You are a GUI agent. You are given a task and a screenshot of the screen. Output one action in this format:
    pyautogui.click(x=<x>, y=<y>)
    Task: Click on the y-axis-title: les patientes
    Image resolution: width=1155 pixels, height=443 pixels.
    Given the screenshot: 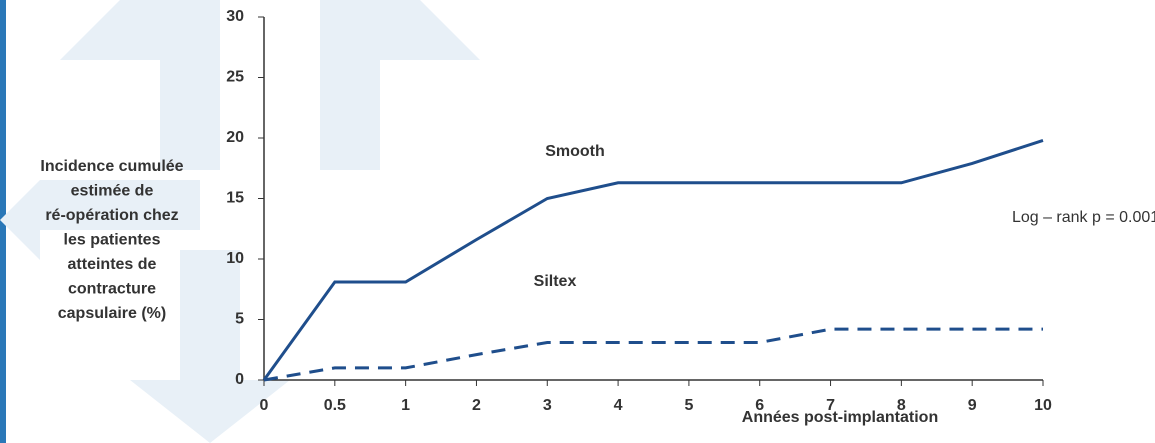 What is the action you would take?
    pyautogui.click(x=112, y=240)
    